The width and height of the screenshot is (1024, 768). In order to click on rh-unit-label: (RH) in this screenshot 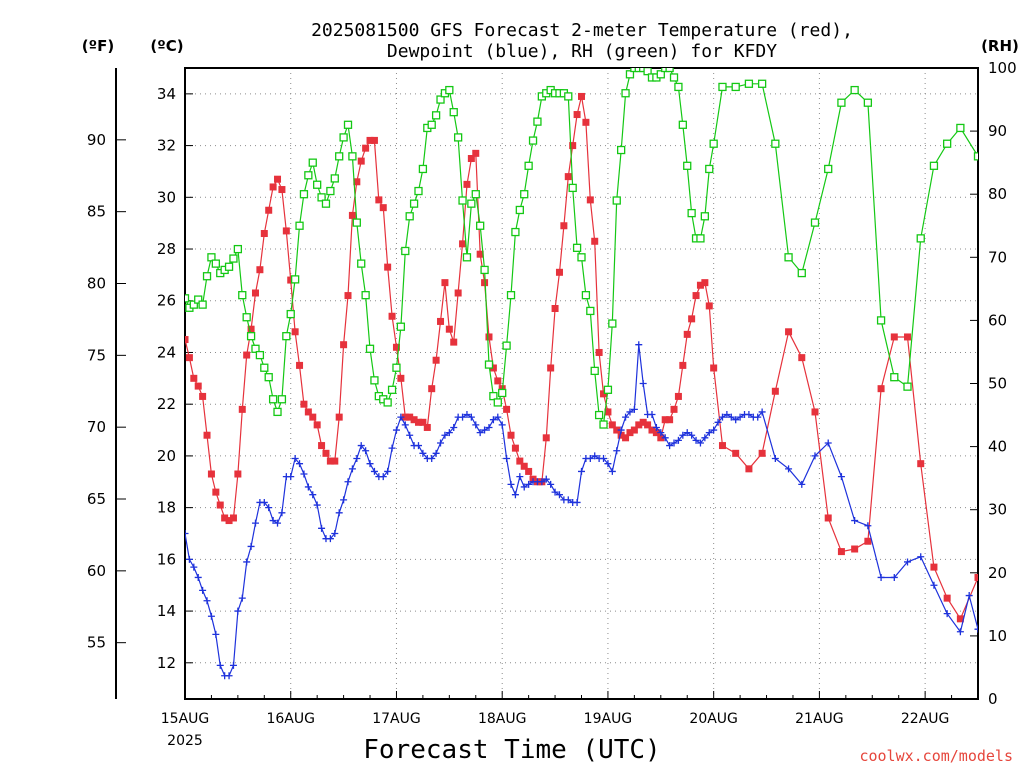, I will do `click(1000, 46)`.